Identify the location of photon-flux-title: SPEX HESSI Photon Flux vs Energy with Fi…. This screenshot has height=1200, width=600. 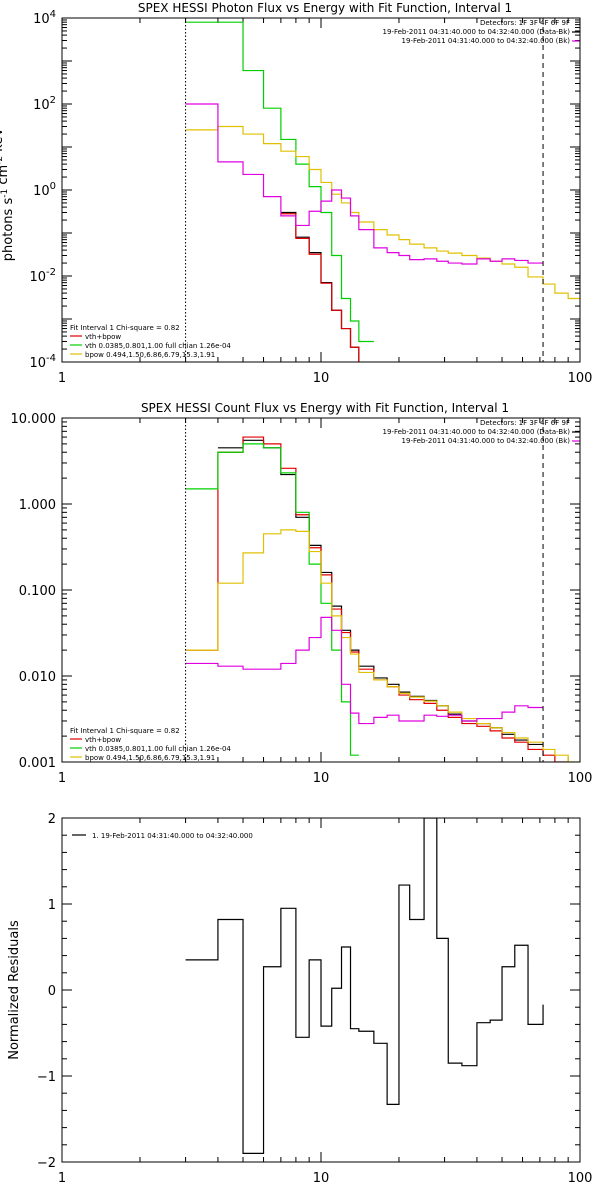
(325, 8).